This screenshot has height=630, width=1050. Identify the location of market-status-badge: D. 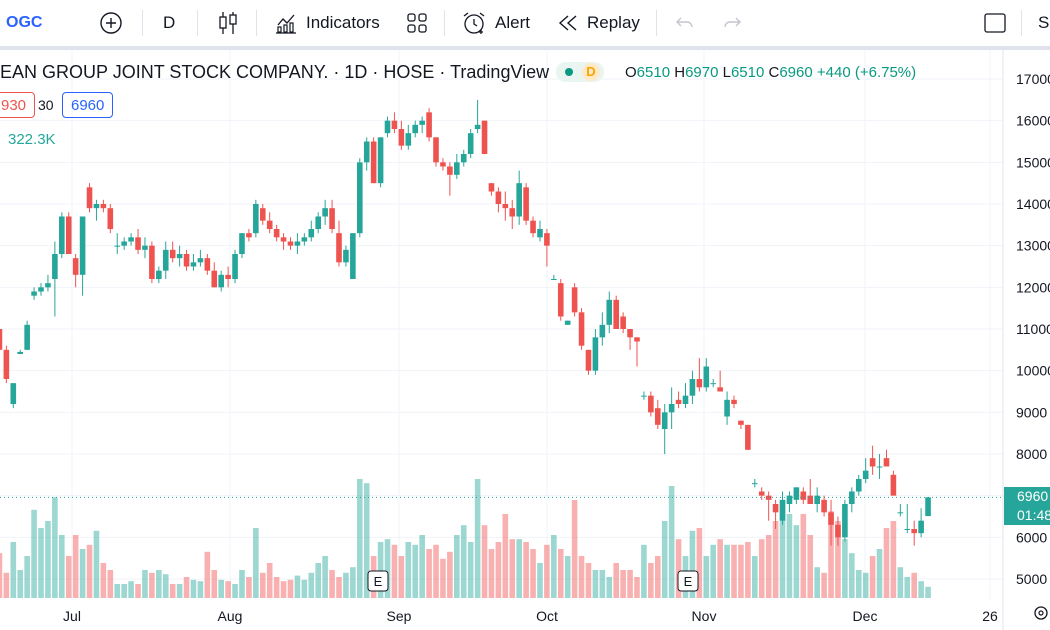
(580, 72).